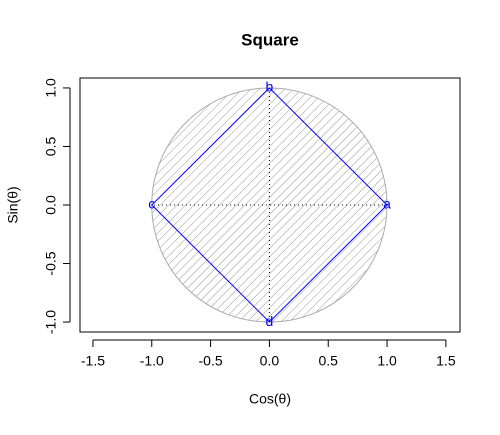 The image size is (500, 435). I want to click on y-tick-label: -1.0, so click(51, 322).